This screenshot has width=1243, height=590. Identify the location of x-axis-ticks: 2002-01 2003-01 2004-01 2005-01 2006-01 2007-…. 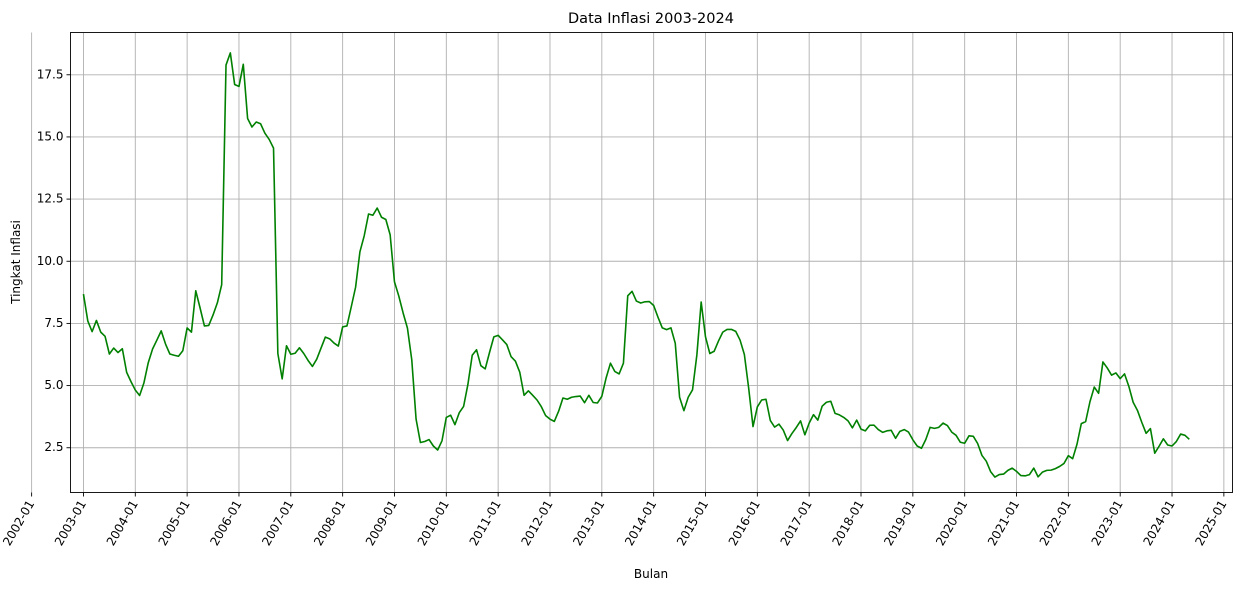
(614, 520).